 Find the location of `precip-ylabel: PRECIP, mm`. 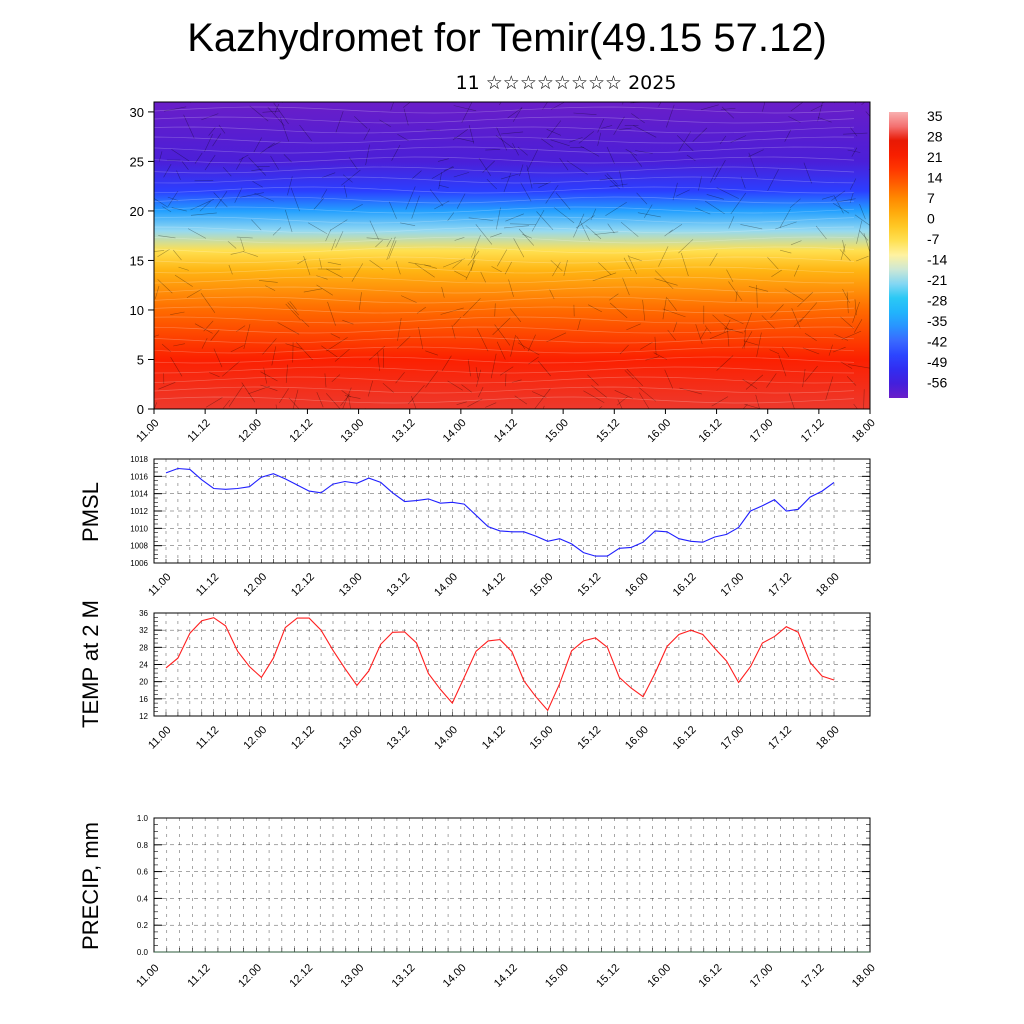

precip-ylabel: PRECIP, mm is located at coordinates (90, 886).